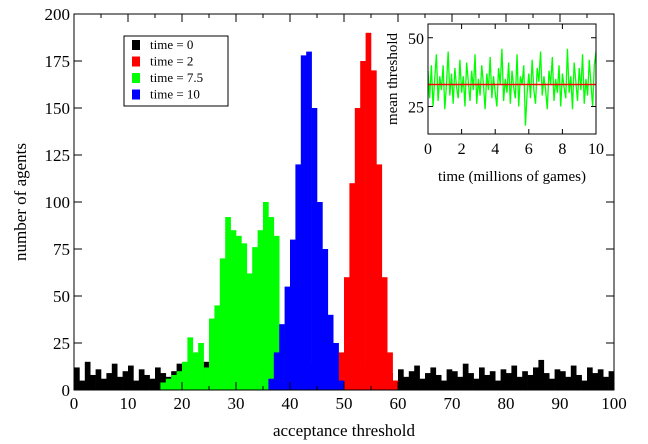 Image resolution: width=648 pixels, height=444 pixels. I want to click on inset-y-tick-label: 50, so click(416, 39).